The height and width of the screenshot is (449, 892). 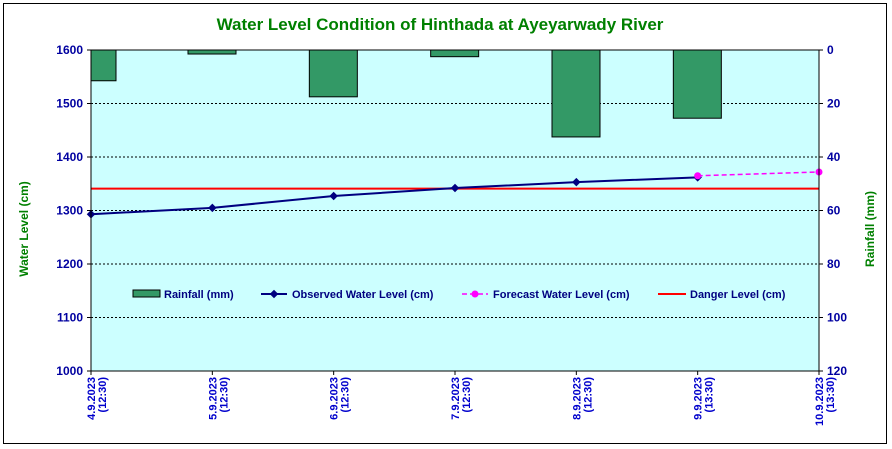 I want to click on forecast-point, so click(x=698, y=176).